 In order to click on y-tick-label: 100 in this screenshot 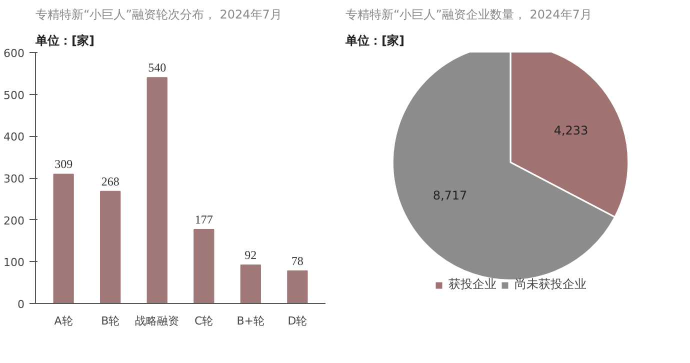, I will do `click(14, 263)`.